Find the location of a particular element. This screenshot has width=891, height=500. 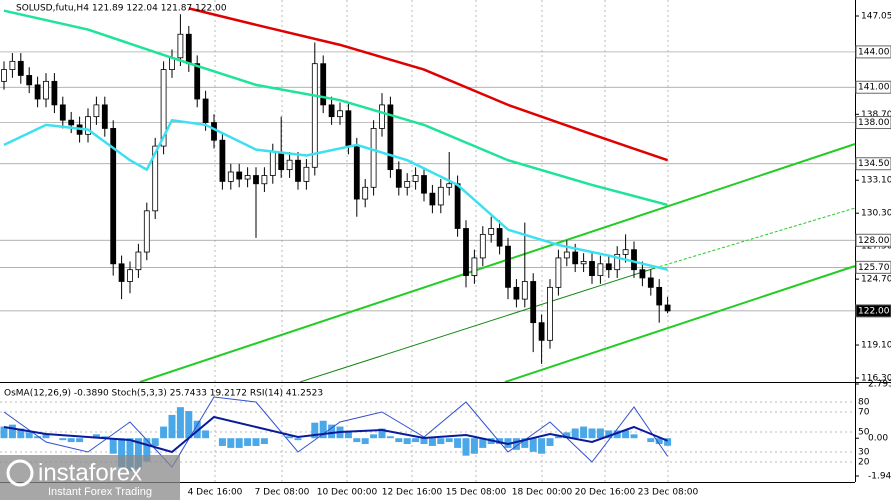

price-label: 133.10 is located at coordinates (876, 181).